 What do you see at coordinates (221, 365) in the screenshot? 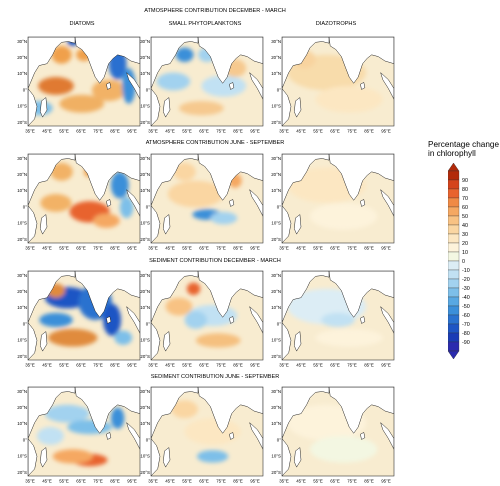
I see `lon-tick-label: 75°E` at bounding box center [221, 365].